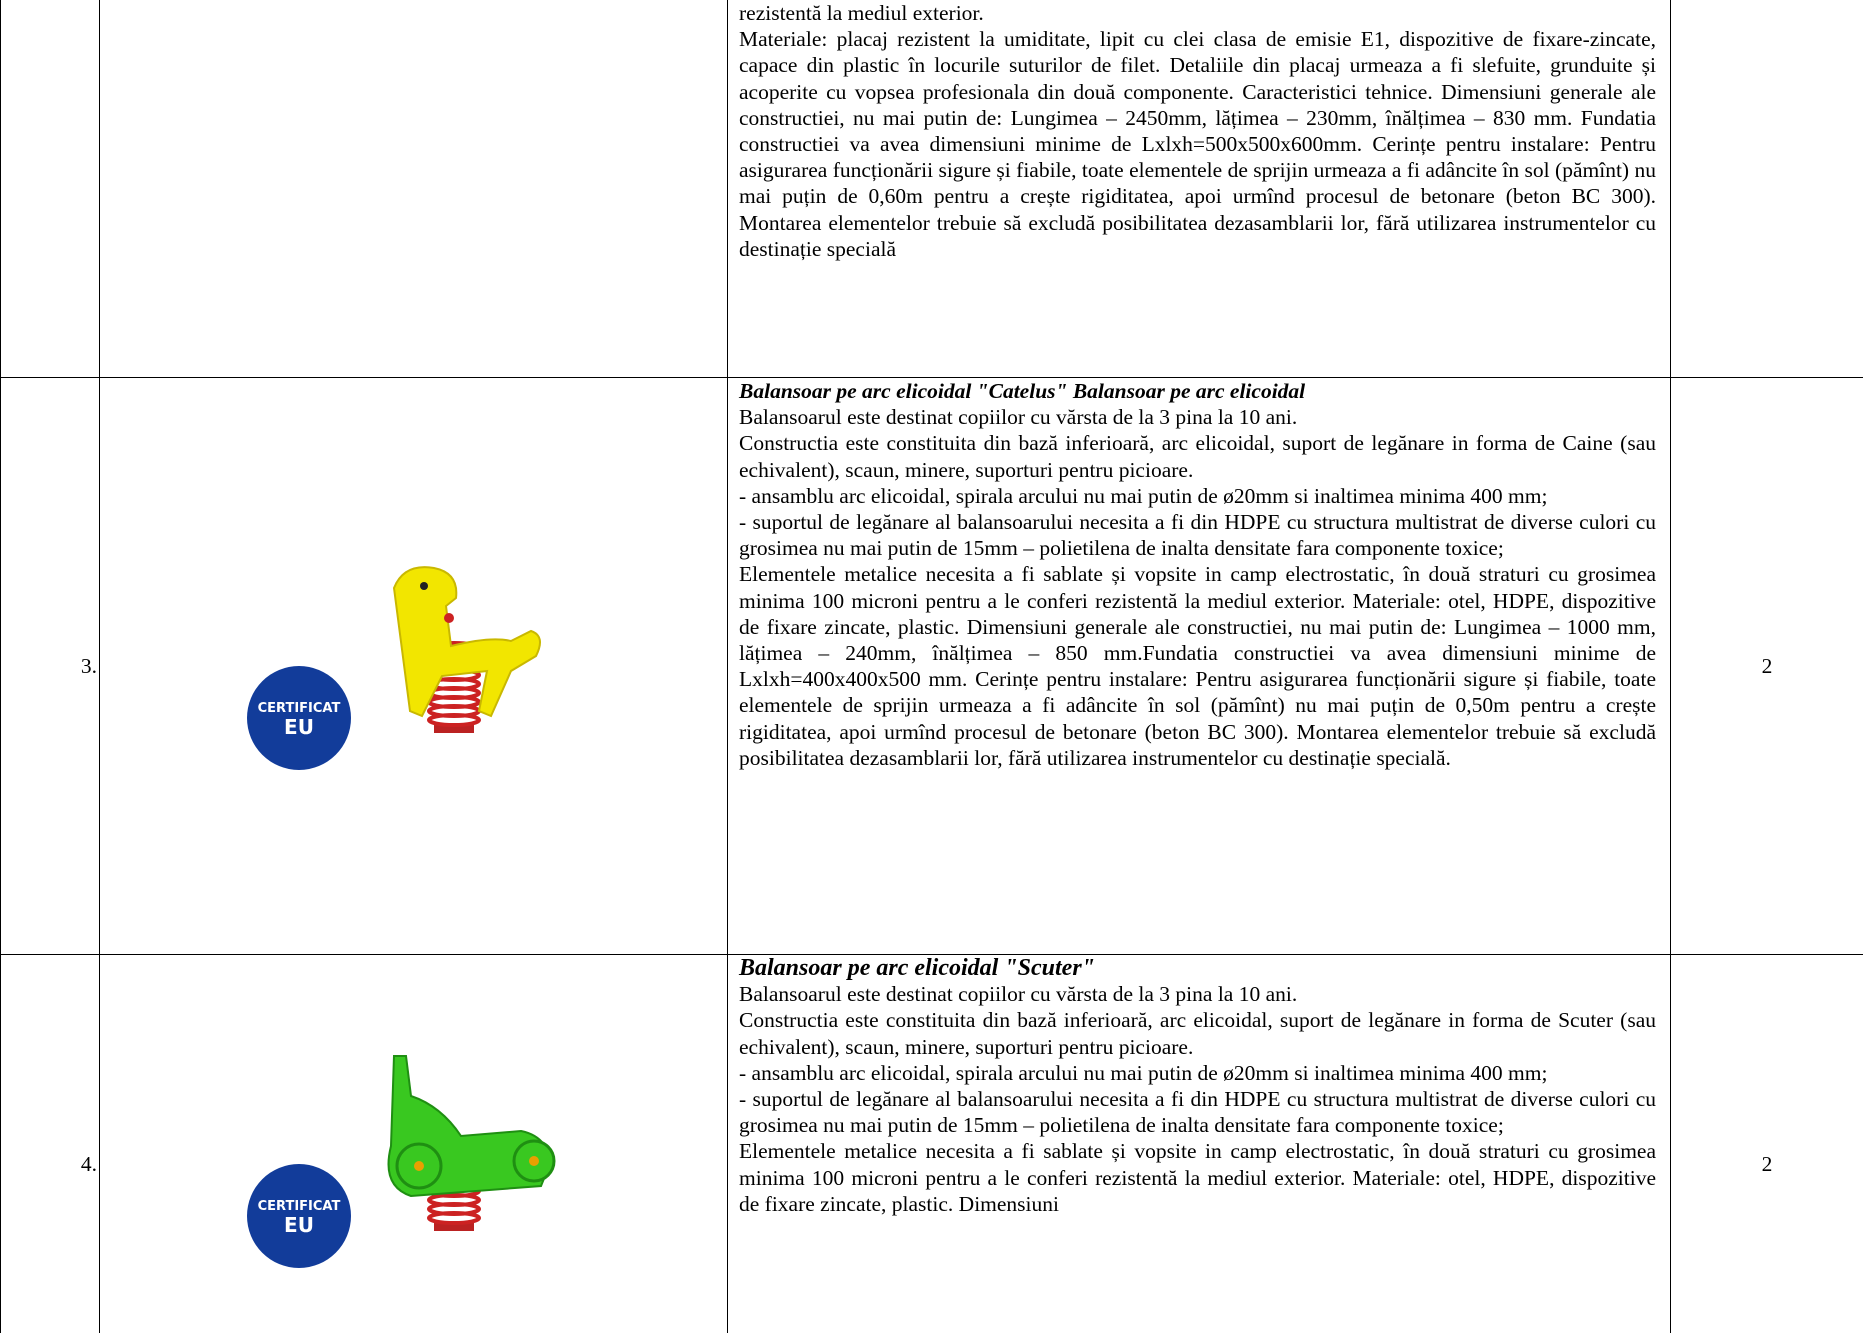  Describe the element at coordinates (50, 189) in the screenshot. I see `number-cell` at that location.